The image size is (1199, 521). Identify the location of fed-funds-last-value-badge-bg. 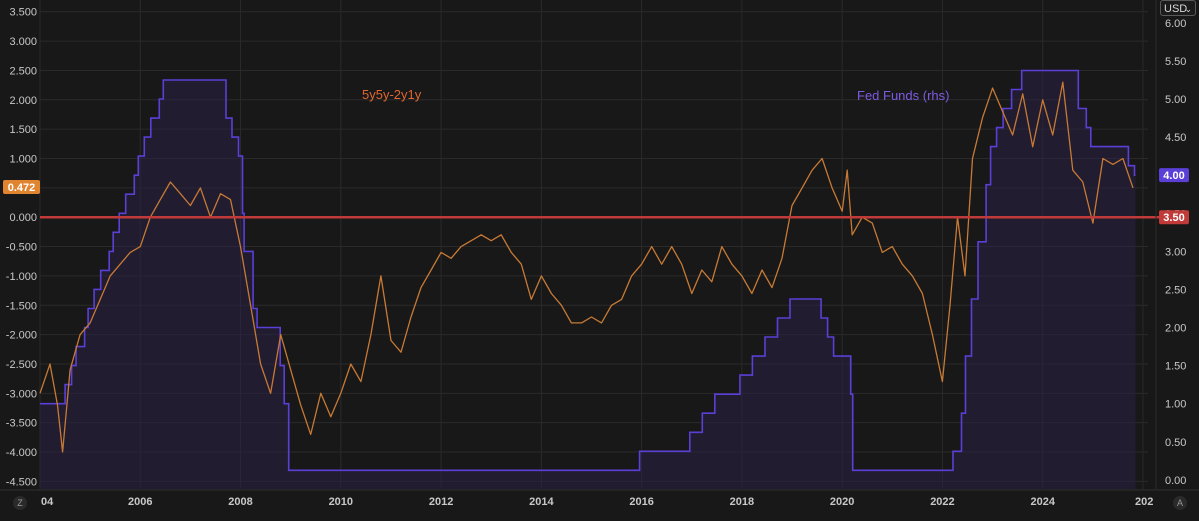
(1174, 175).